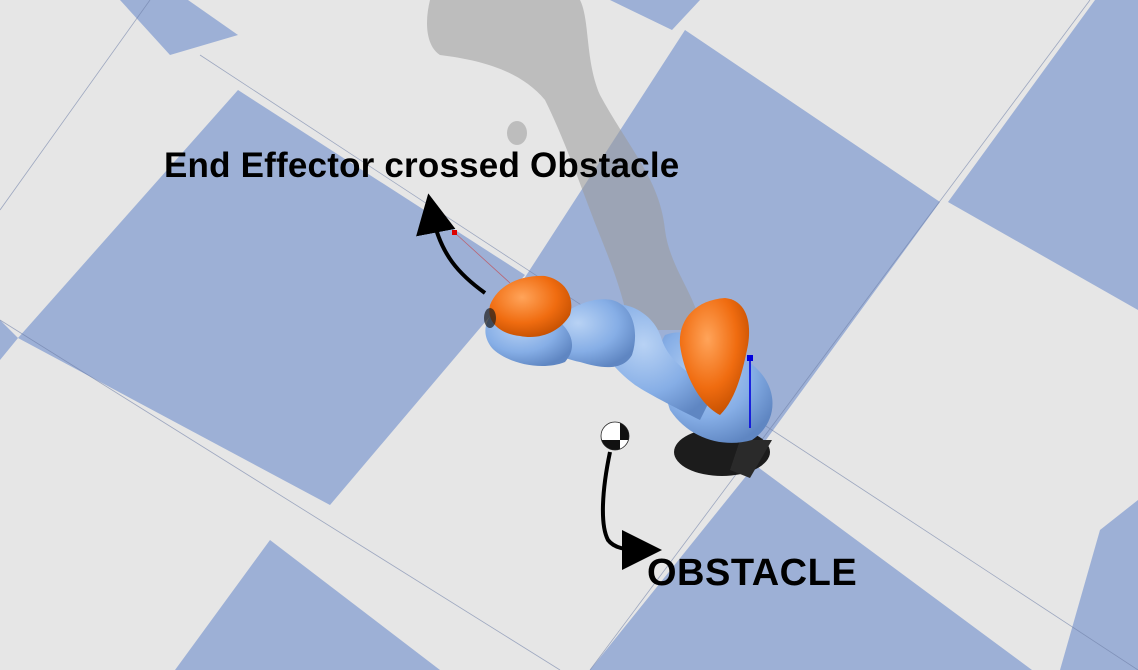 The width and height of the screenshot is (1138, 670). I want to click on target-marker, so click(454, 232).